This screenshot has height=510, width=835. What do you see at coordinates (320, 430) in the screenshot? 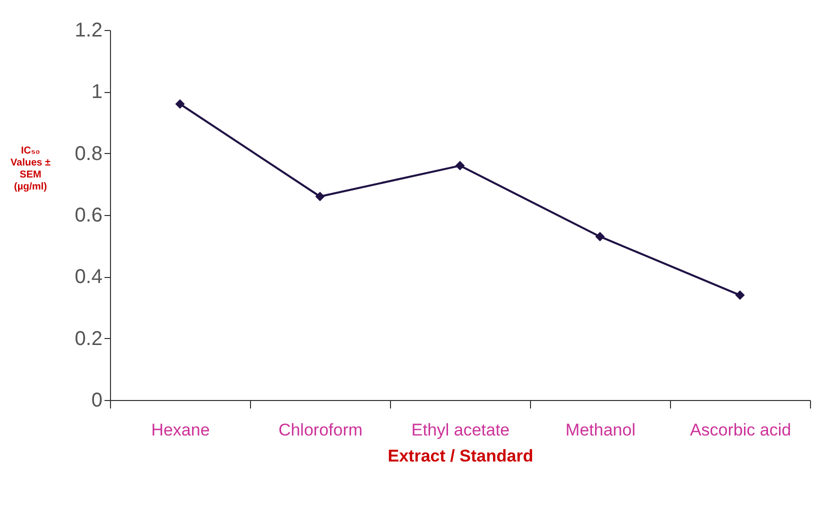
I see `x-tick-label: Chloroform` at bounding box center [320, 430].